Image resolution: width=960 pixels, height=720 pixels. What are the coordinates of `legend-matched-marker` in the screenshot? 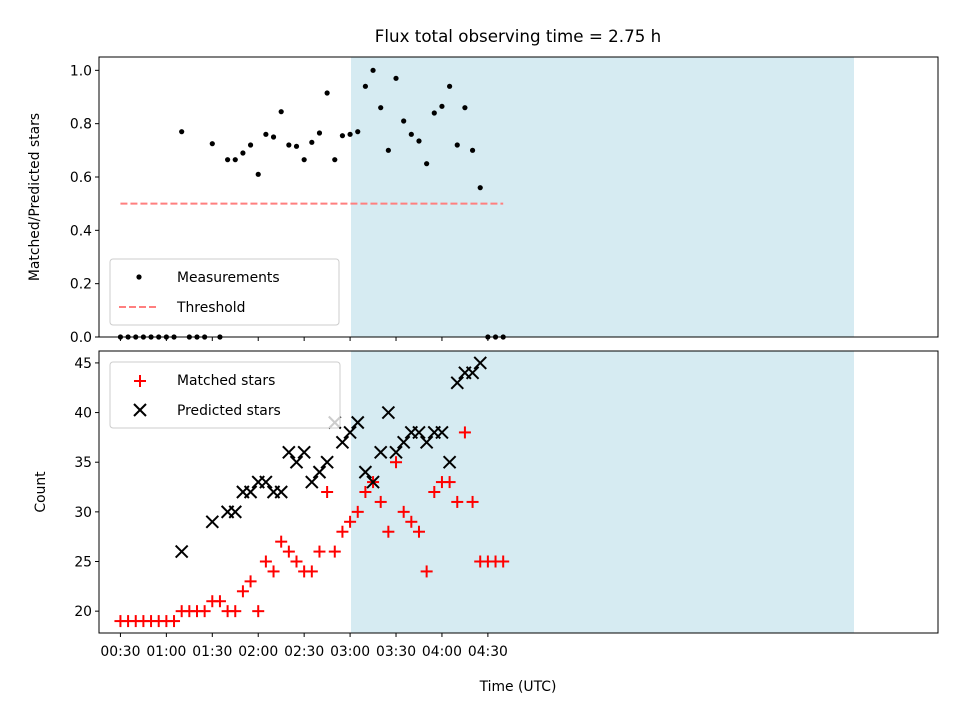 It's located at (140, 381).